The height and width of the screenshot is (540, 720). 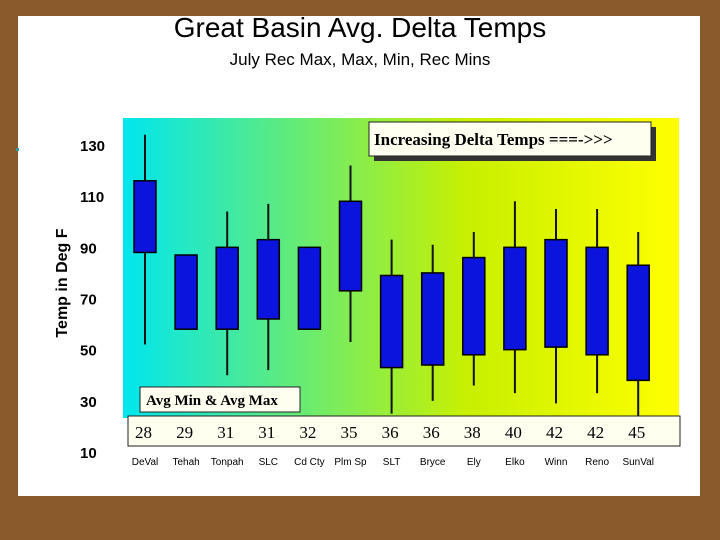 What do you see at coordinates (88, 351) in the screenshot?
I see `y-tick-label: 50` at bounding box center [88, 351].